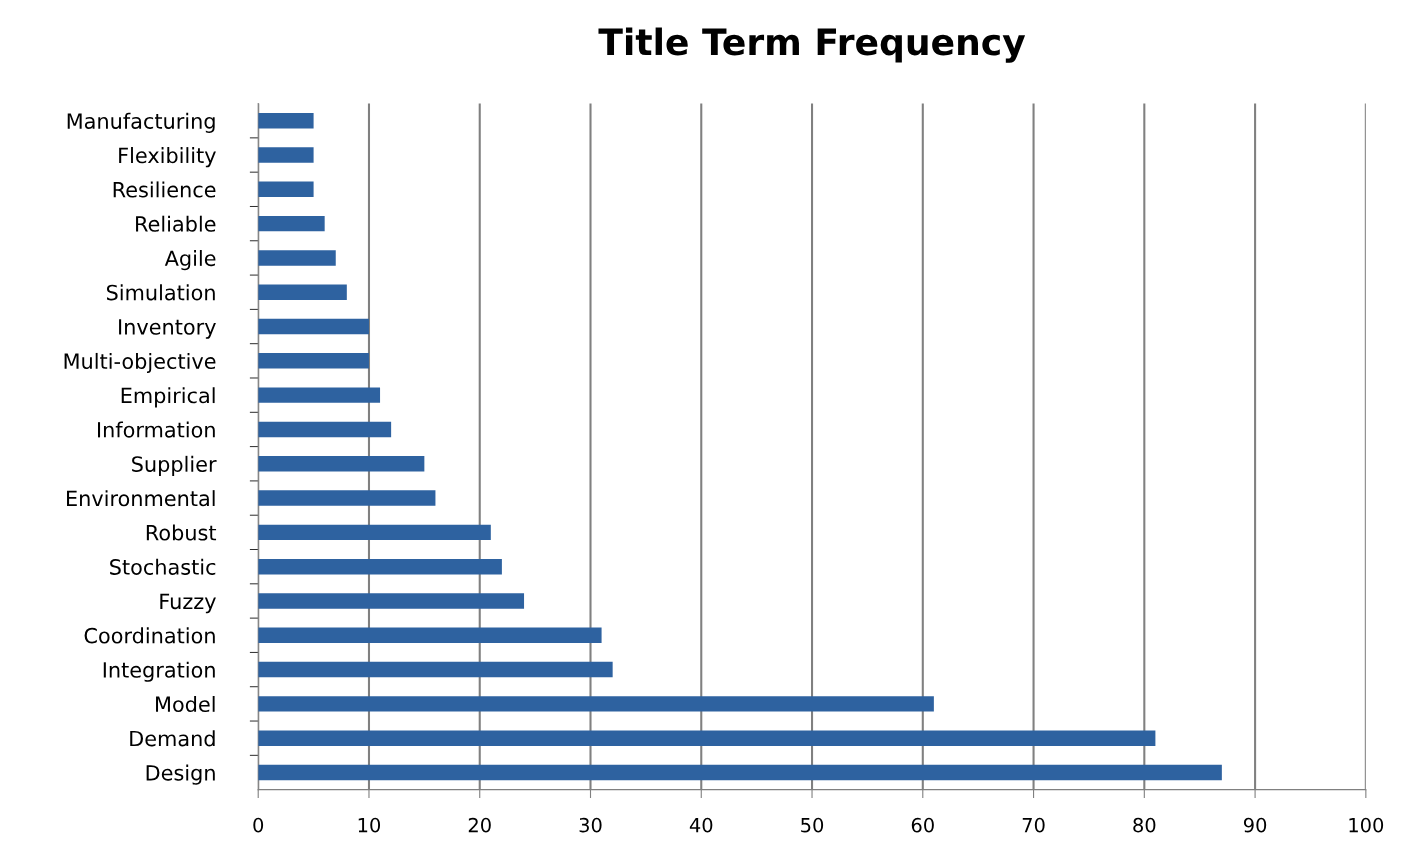 The image size is (1411, 863). I want to click on y-tick-label: Integration, so click(159, 671).